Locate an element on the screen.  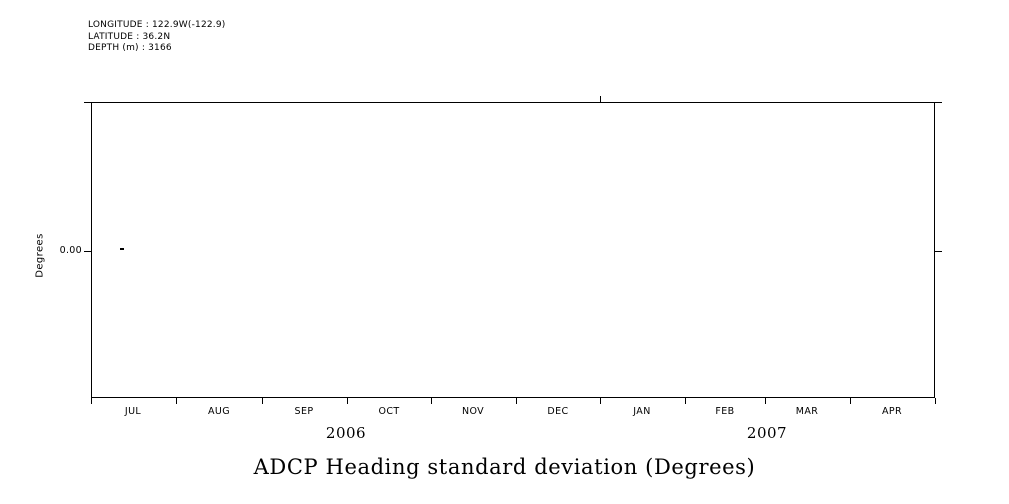
data-point is located at coordinates (122, 249).